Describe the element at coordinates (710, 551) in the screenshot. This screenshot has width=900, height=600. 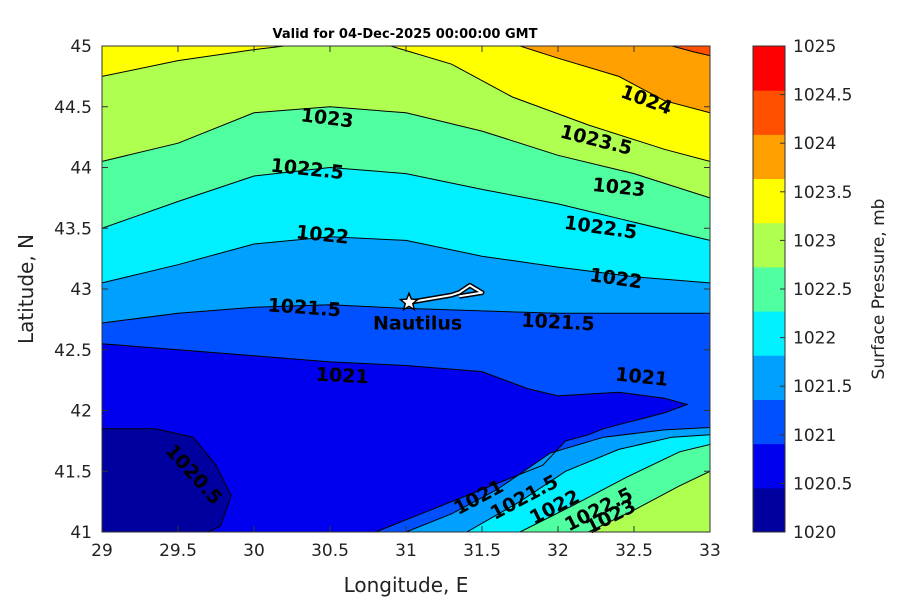
I see `x-tick-label: 33` at that location.